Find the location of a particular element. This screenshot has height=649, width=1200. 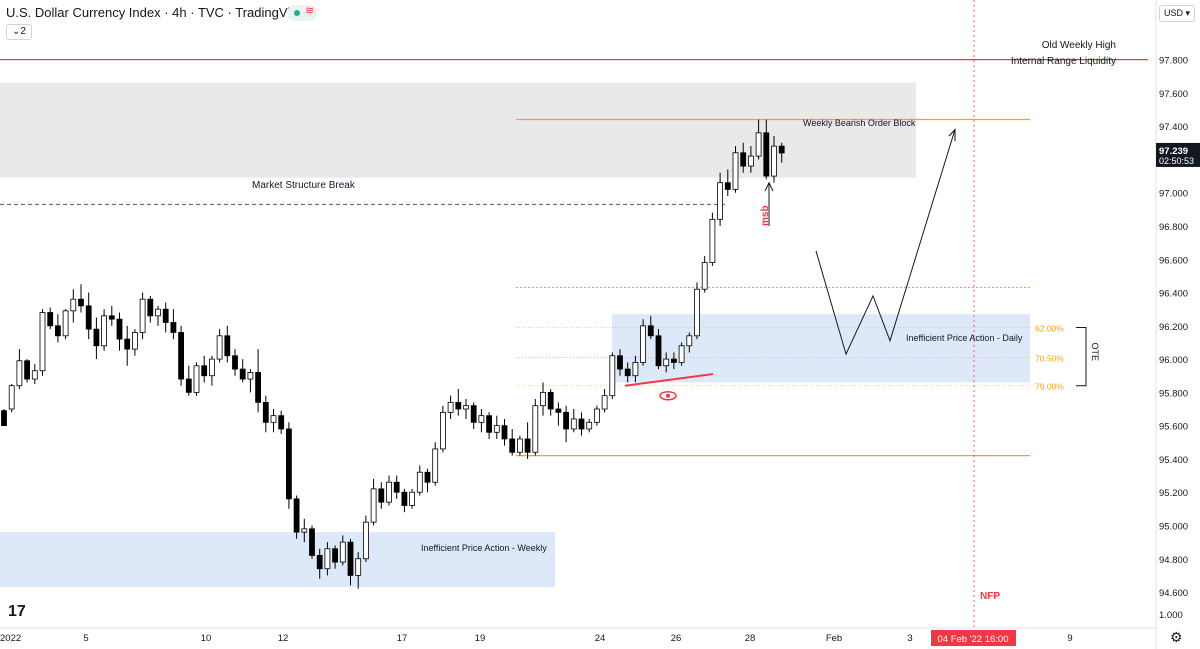

x-tick-label: 28 is located at coordinates (750, 638).